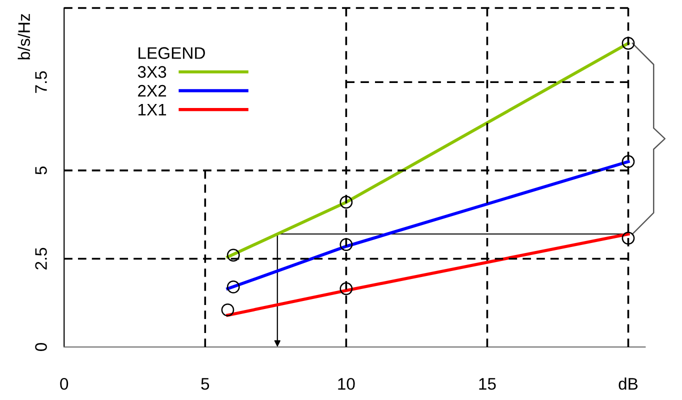 Image resolution: width=682 pixels, height=400 pixels. What do you see at coordinates (41, 259) in the screenshot?
I see `y-tick-label: 2.5` at bounding box center [41, 259].